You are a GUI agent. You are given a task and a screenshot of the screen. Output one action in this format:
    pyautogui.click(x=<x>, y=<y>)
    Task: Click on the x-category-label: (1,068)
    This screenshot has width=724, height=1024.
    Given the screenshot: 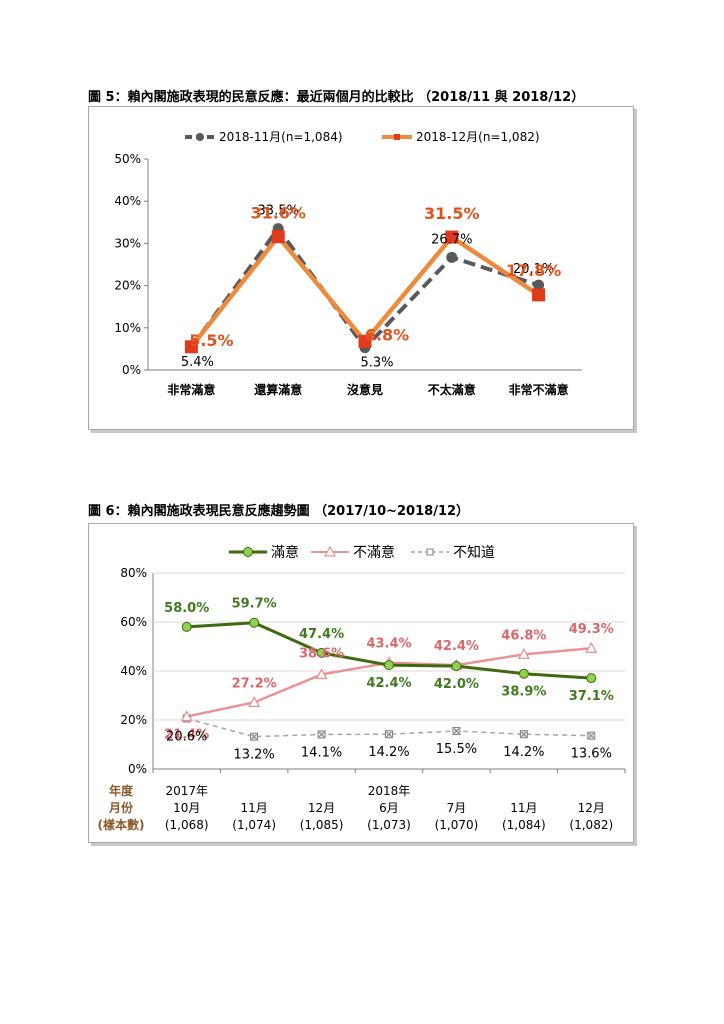 What is the action you would take?
    pyautogui.click(x=187, y=825)
    